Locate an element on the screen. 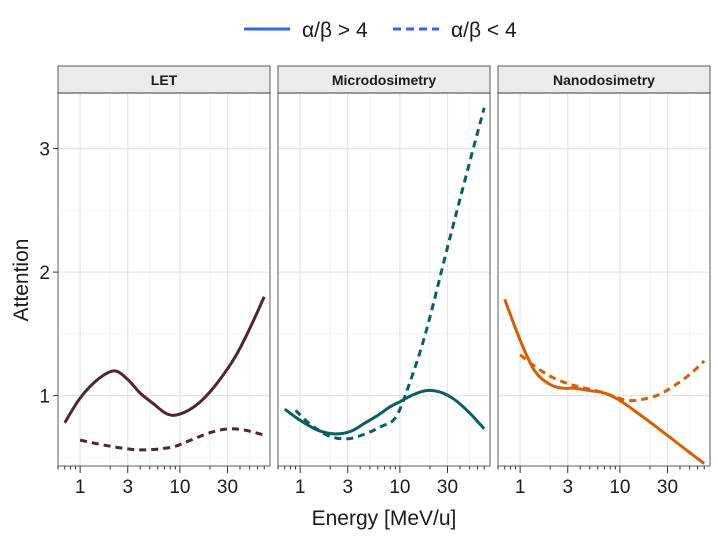  legend: α/β > 4 α/β < 4 is located at coordinates (380, 30).